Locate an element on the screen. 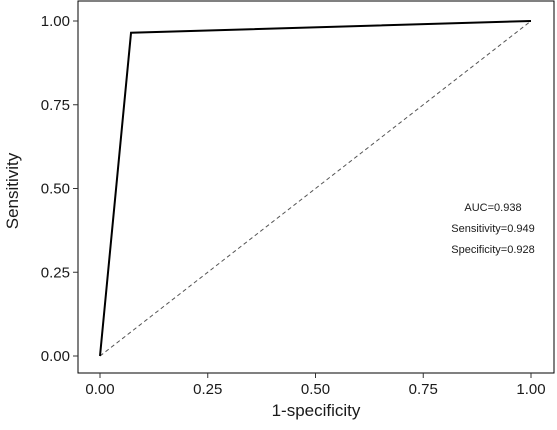  y-tick-label: 0.50 is located at coordinates (55, 189).